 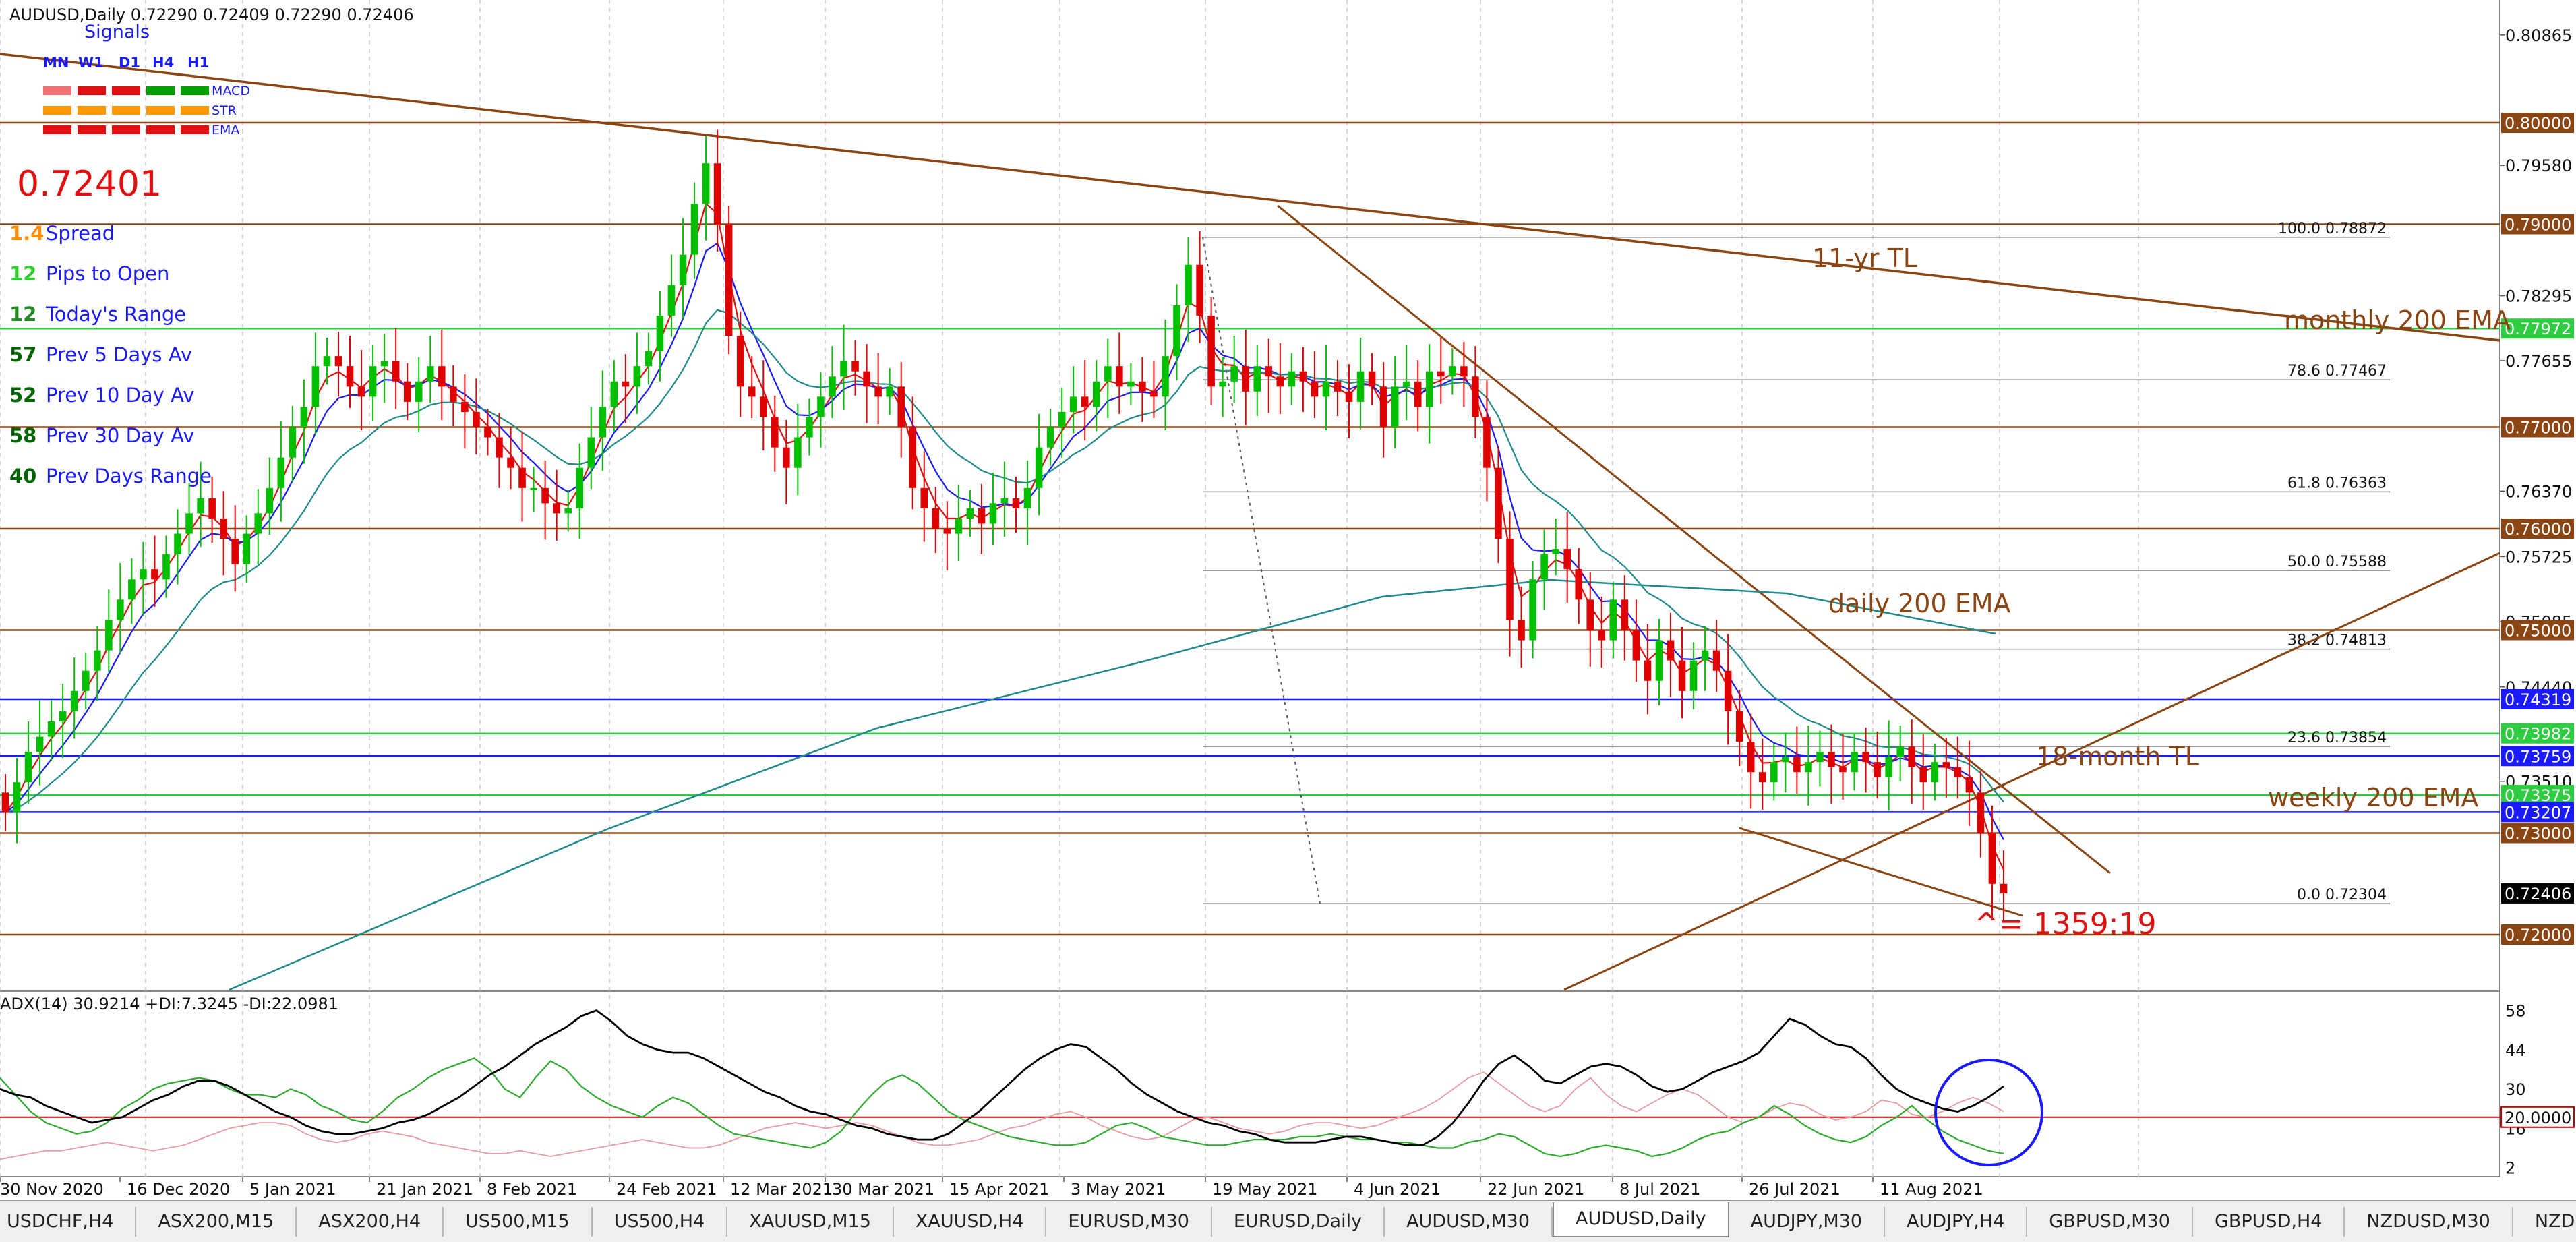 What do you see at coordinates (1660, 1189) in the screenshot?
I see `date-label: 8 Jul 2021` at bounding box center [1660, 1189].